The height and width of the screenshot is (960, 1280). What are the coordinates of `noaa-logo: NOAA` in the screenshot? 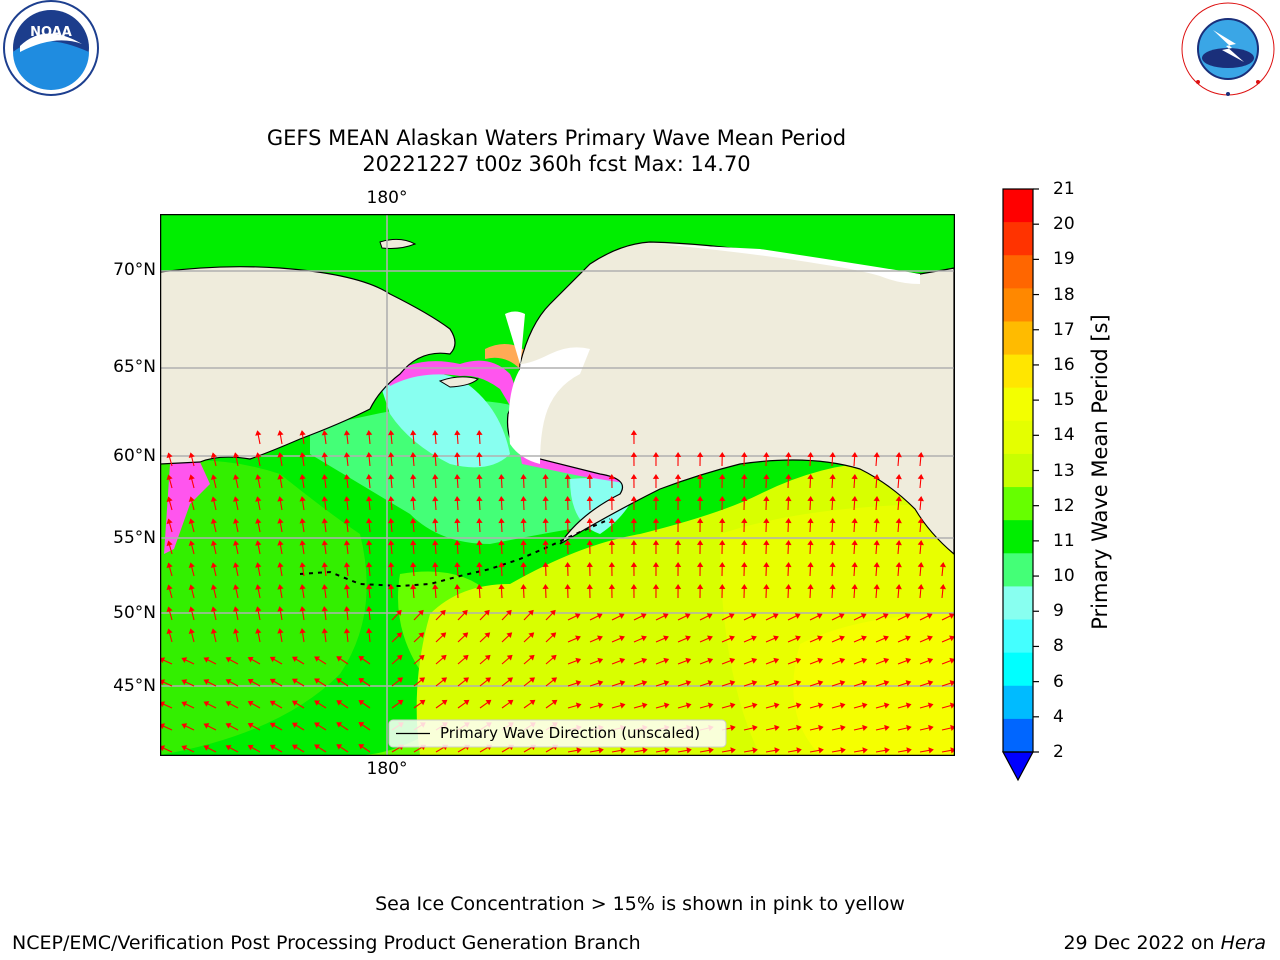 It's located at (52, 50).